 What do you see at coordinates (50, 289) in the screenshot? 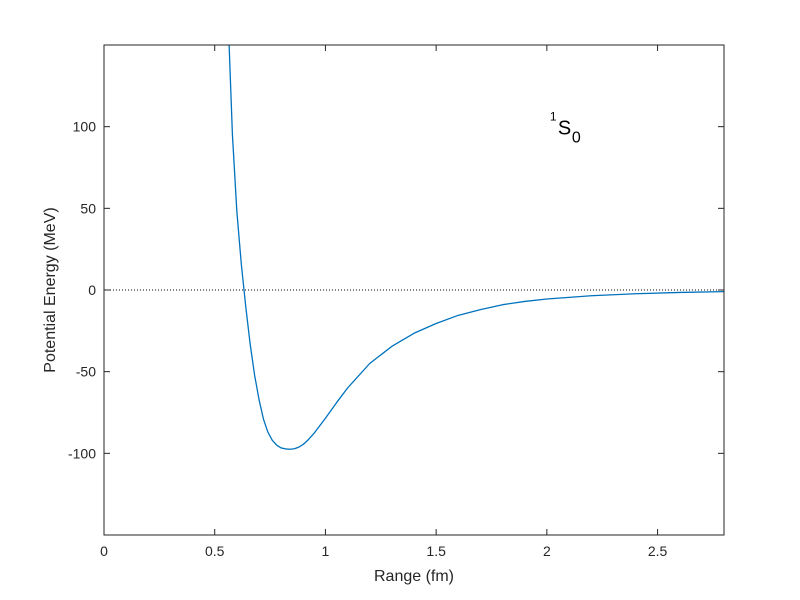
I see `y-axis-label: Potential Energy (MeV)` at bounding box center [50, 289].